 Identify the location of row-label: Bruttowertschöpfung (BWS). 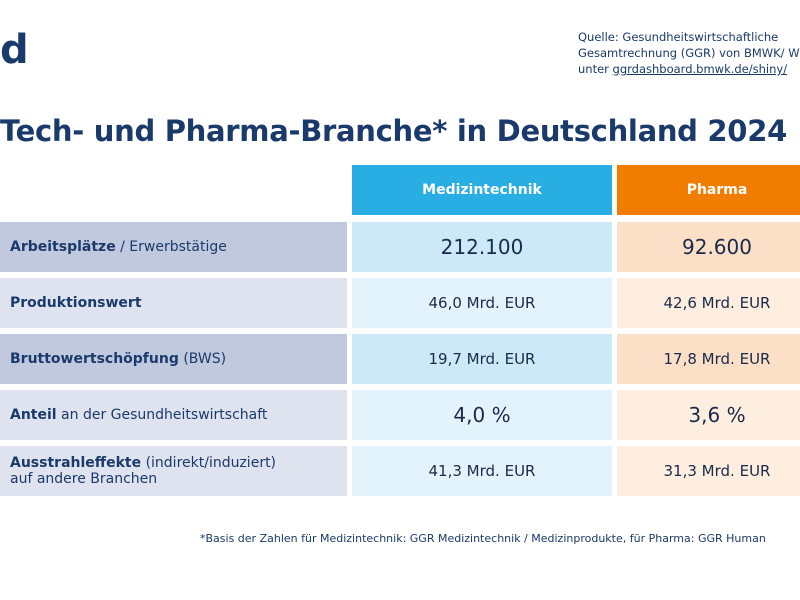
(173, 359).